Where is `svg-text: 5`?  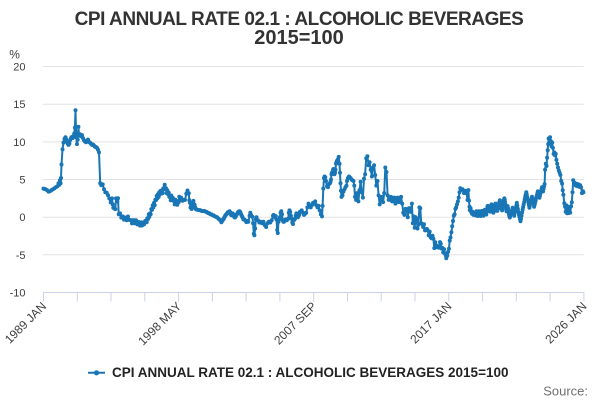
svg-text: 5 is located at coordinates (22, 181).